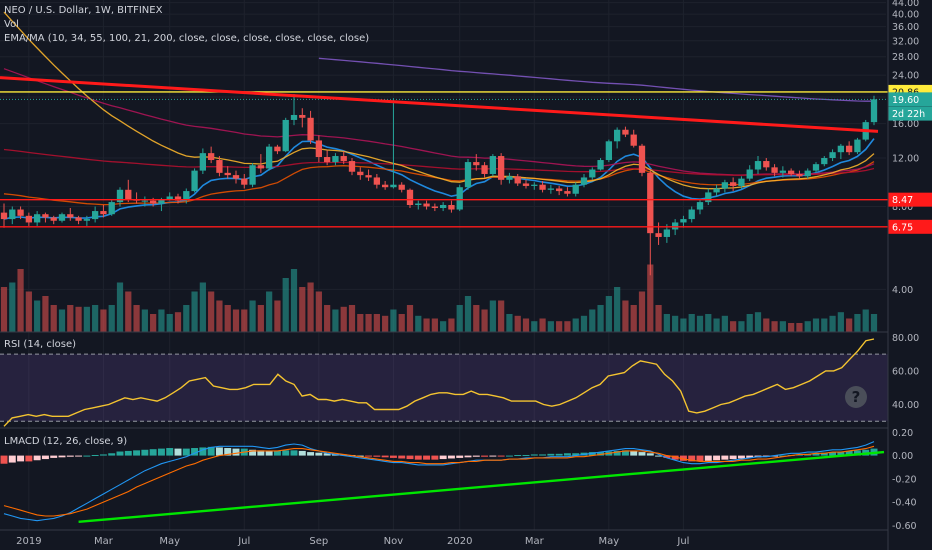 This screenshot has height=550, width=932. I want to click on help-icon: ?, so click(856, 397).